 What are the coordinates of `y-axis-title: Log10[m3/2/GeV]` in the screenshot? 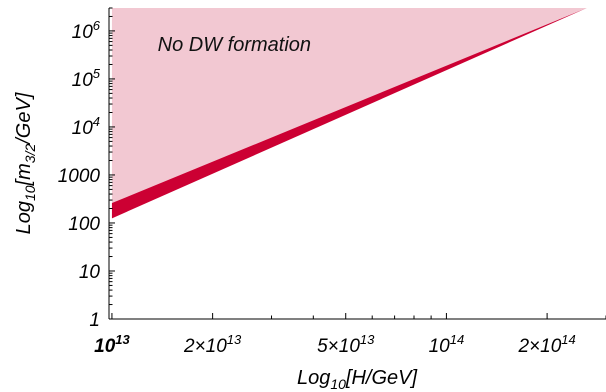 It's located at (25, 163).